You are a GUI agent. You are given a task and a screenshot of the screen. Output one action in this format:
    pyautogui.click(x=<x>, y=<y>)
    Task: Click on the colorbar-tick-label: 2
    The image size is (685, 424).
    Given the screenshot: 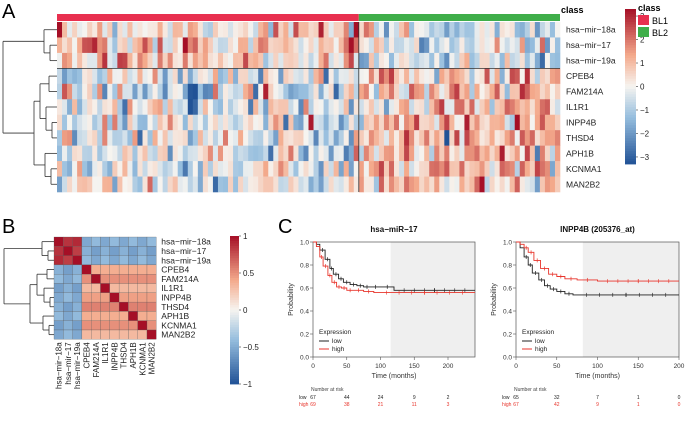 What is the action you would take?
    pyautogui.click(x=642, y=40)
    